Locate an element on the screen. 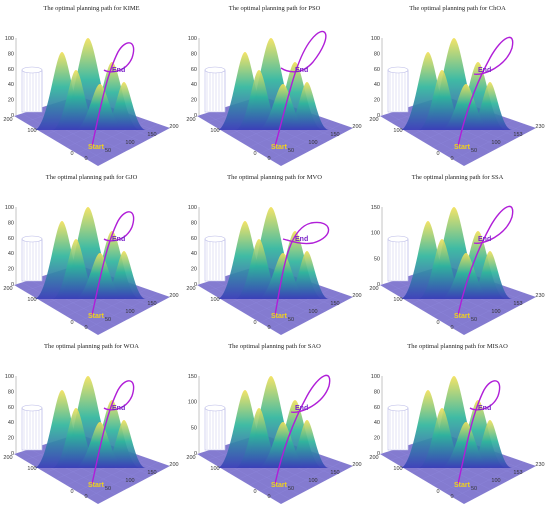 This screenshot has height=507, width=550. panel-title: The optimal planning path for WOA is located at coordinates (91, 346).